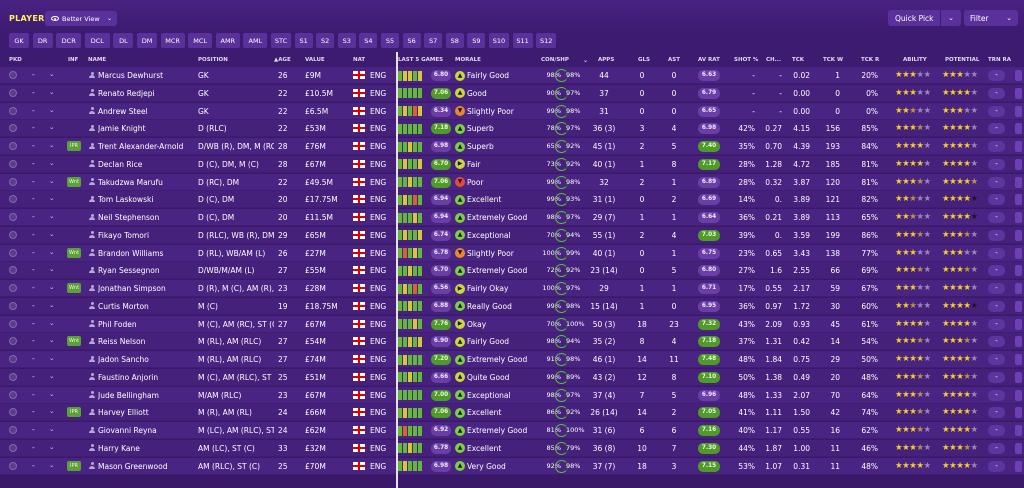  Describe the element at coordinates (346, 40) in the screenshot. I see `position-filter-s3: S3` at that location.